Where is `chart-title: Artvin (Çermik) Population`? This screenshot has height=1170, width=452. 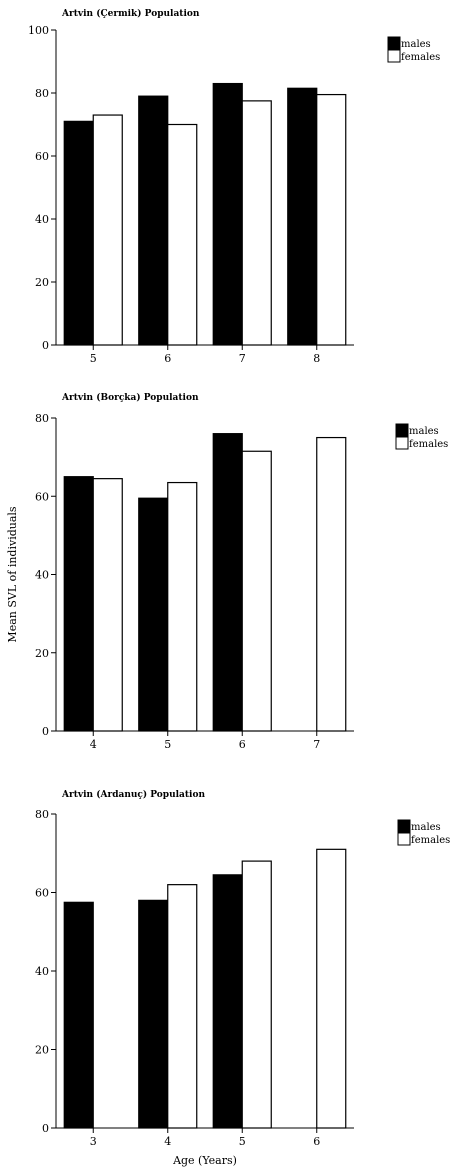
chart-title: Artvin (Çermik) Population is located at coordinates (130, 13).